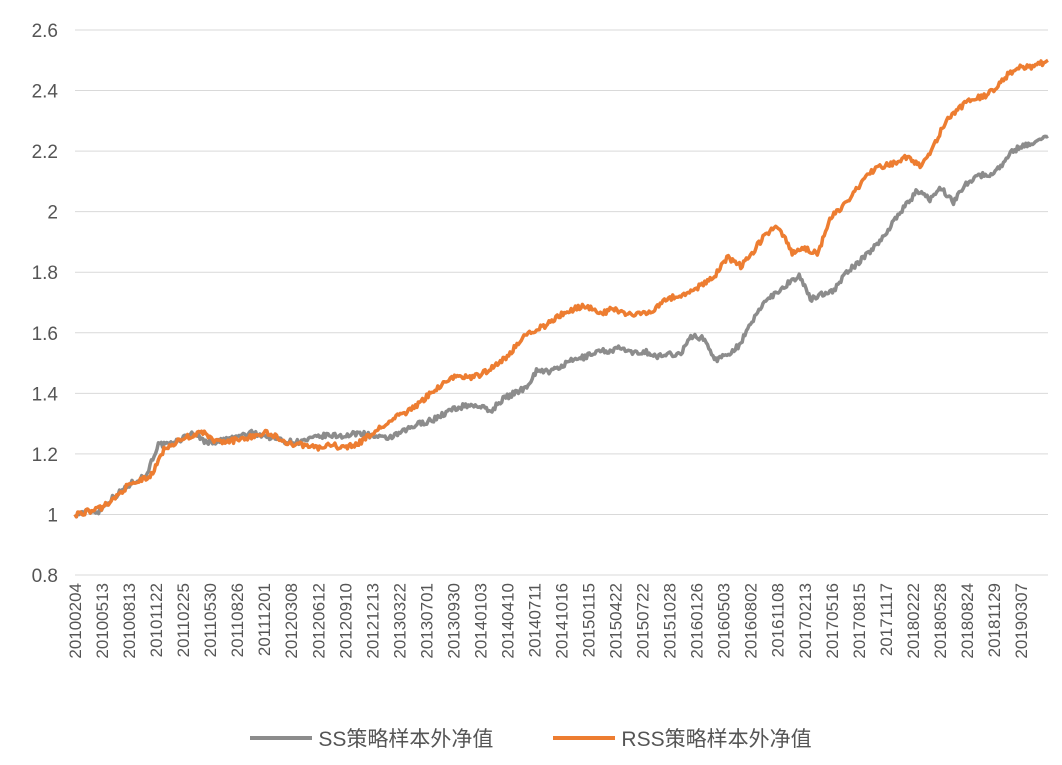  Describe the element at coordinates (52, 515) in the screenshot. I see `y-tick-label: 1` at that location.